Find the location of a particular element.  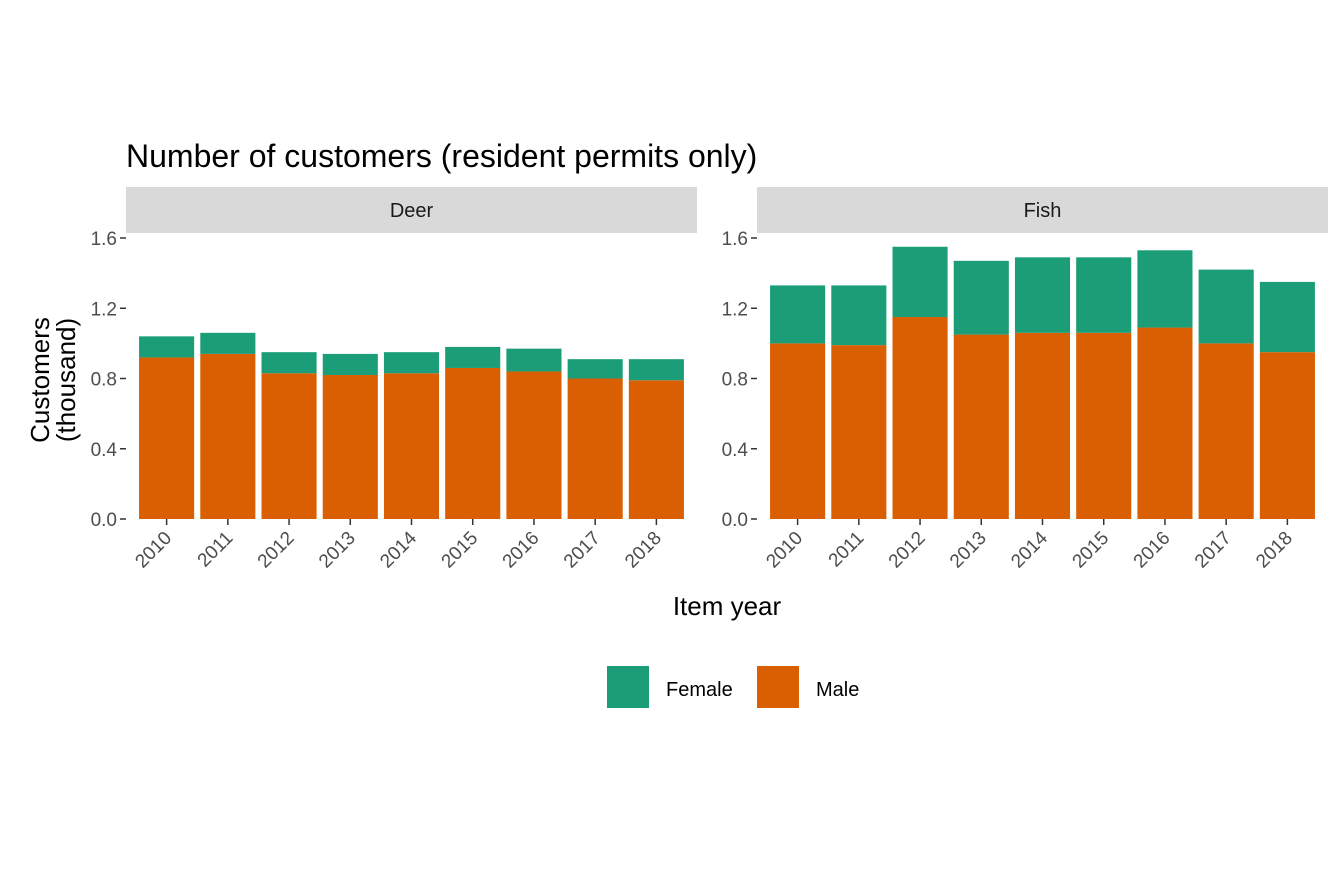

legend: Female Male is located at coordinates (733, 687).